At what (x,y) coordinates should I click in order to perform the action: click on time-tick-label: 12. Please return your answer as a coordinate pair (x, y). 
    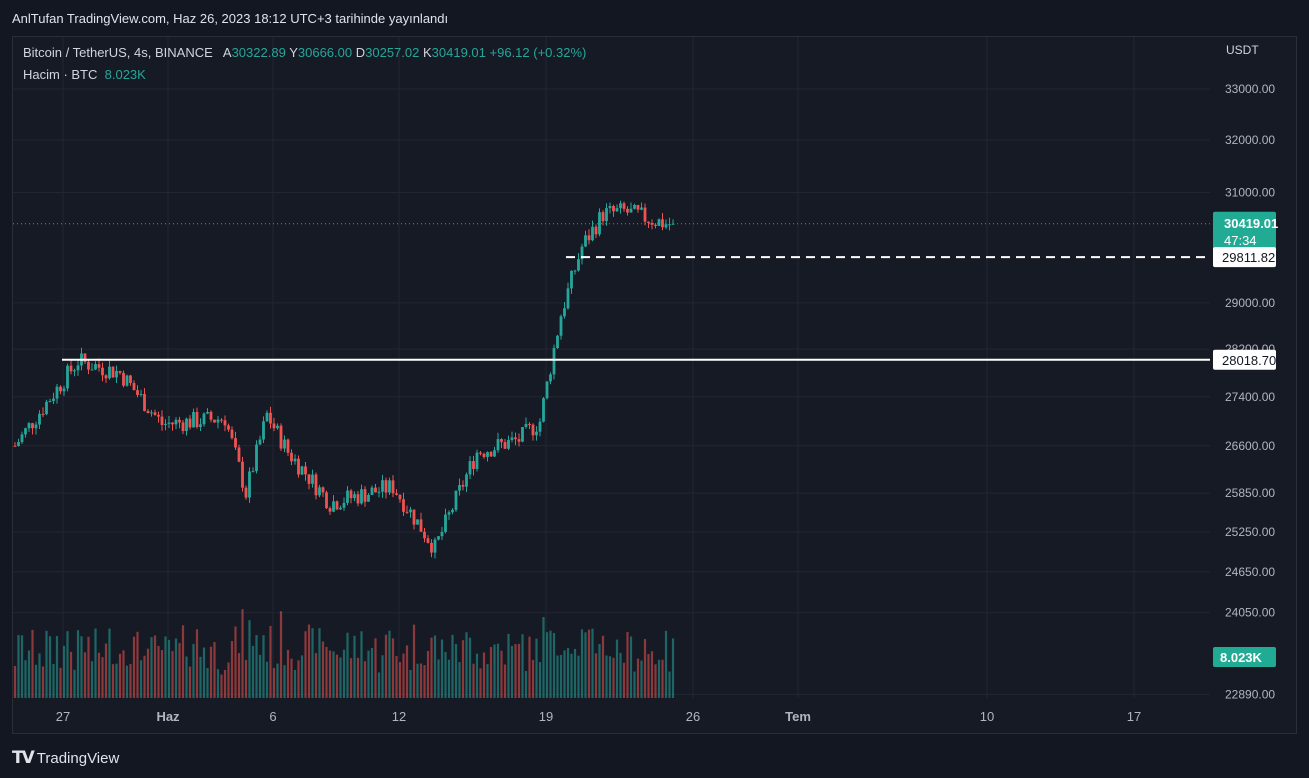
    Looking at the image, I should click on (399, 716).